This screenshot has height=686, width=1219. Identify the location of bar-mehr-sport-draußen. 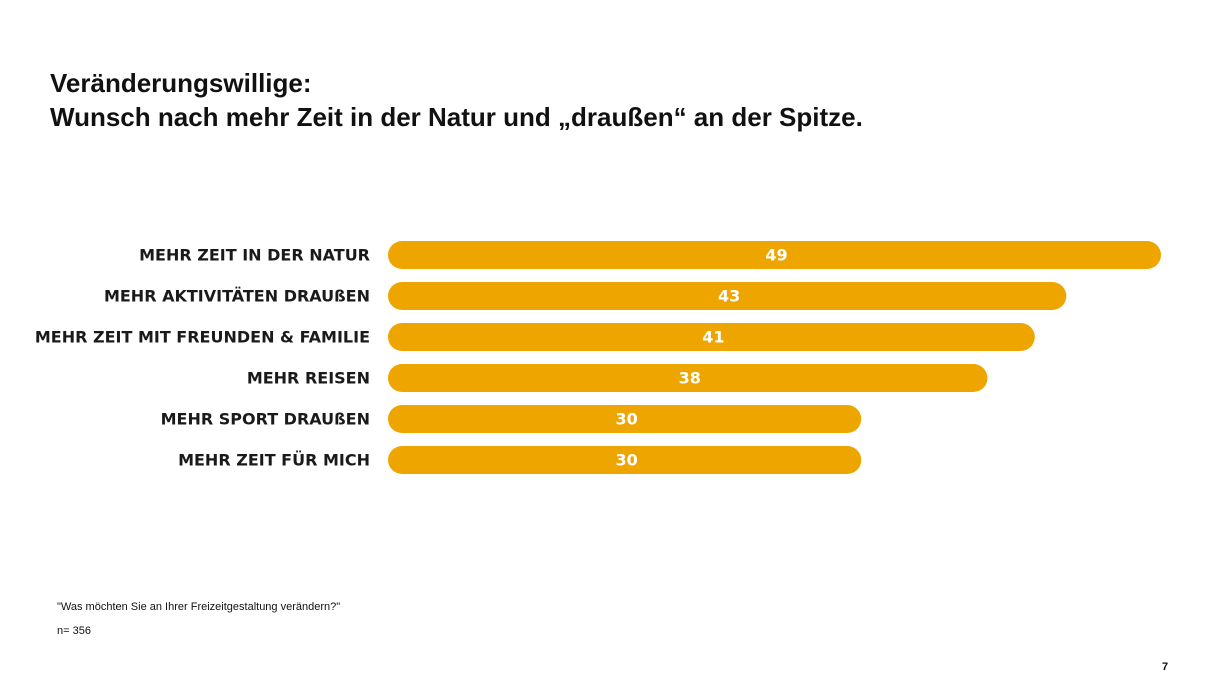
(625, 419).